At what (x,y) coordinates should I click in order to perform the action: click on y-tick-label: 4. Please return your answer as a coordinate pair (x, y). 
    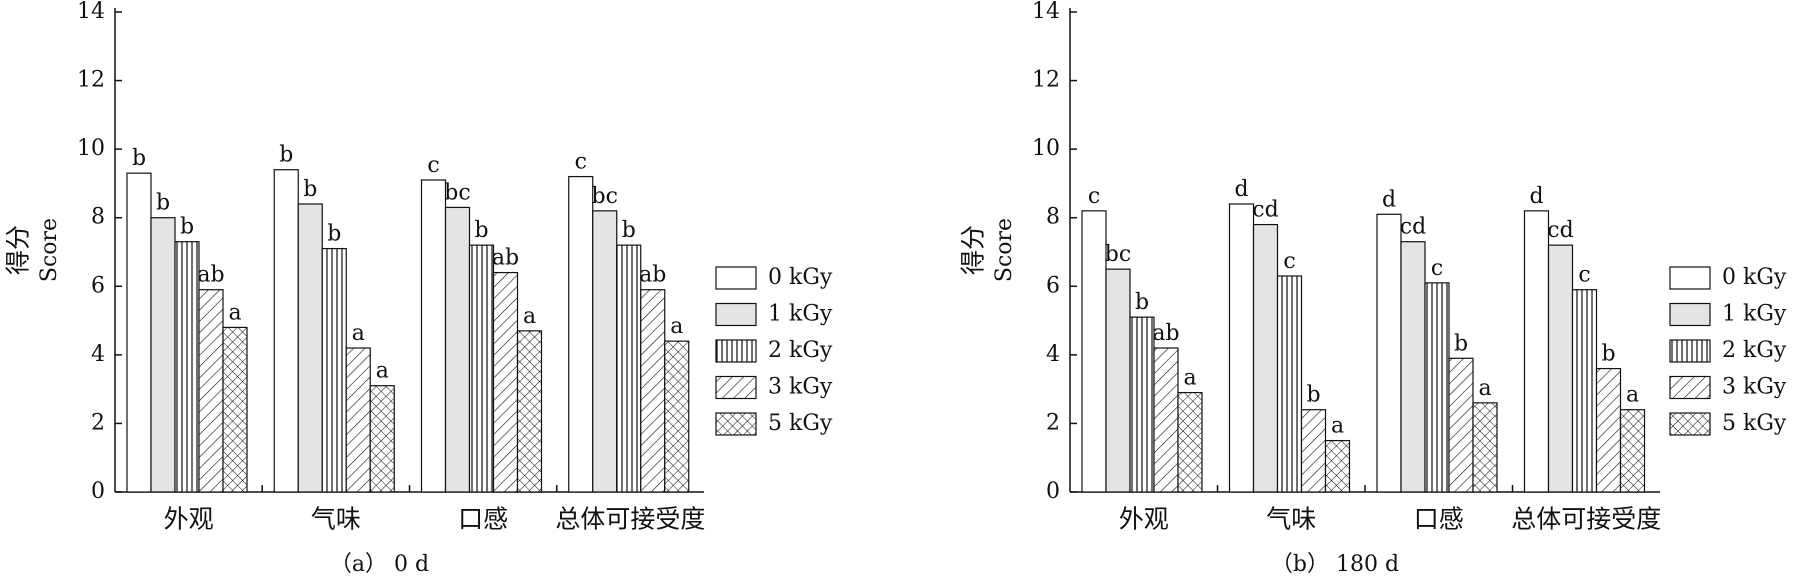
    Looking at the image, I should click on (98, 354).